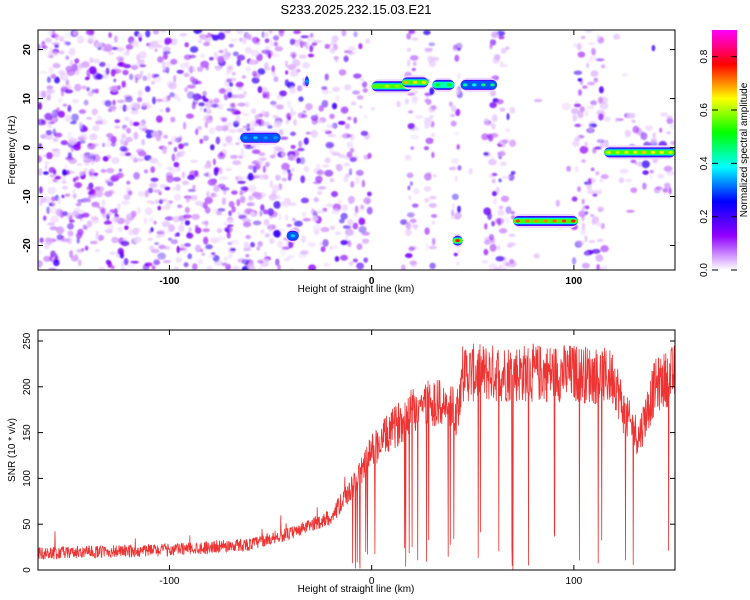 This screenshot has height=600, width=750. Describe the element at coordinates (307, 81) in the screenshot. I see `tone-band` at that location.